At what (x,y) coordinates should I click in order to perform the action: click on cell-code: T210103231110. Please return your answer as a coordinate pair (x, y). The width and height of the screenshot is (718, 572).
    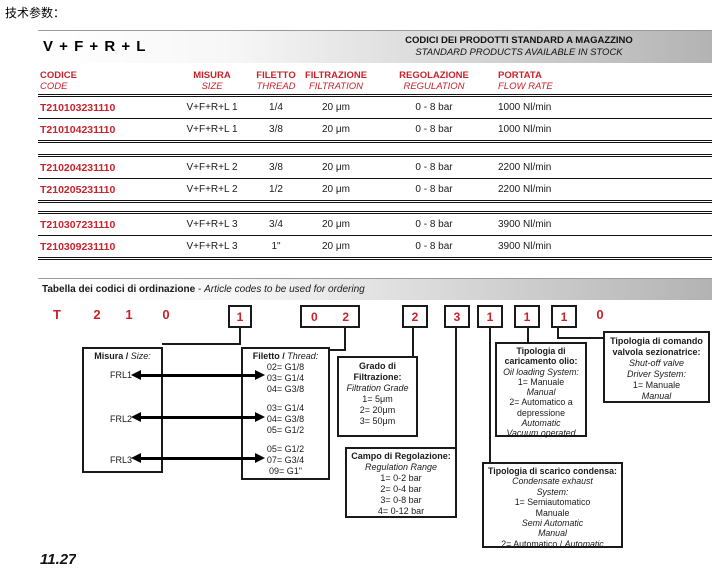
    Looking at the image, I should click on (78, 107).